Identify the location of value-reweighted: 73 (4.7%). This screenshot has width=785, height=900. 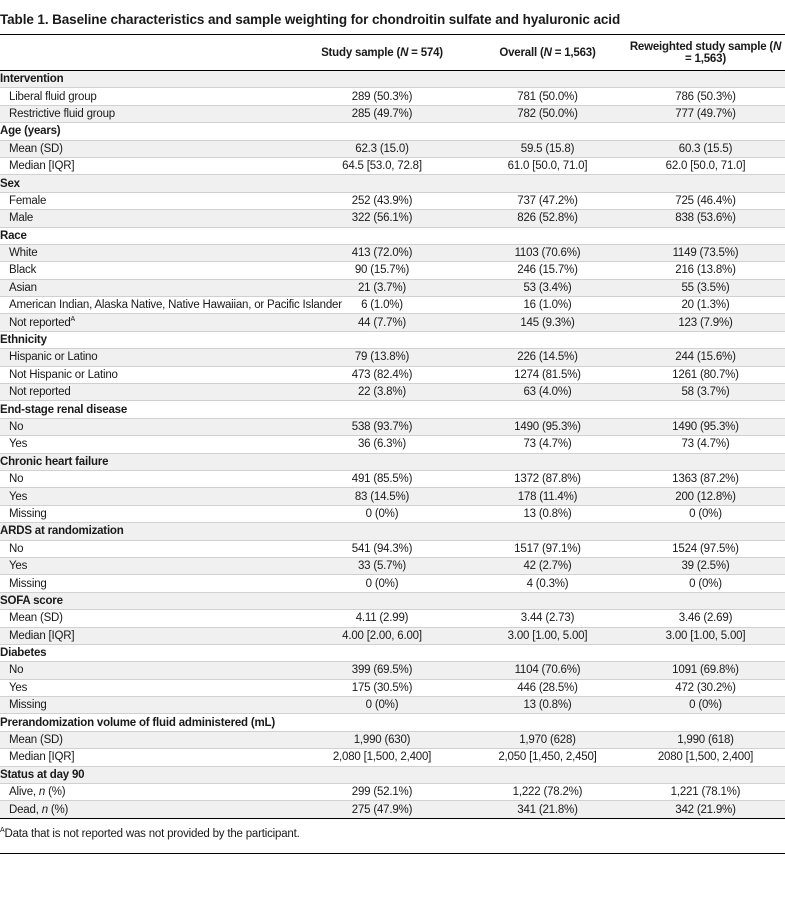
(705, 444).